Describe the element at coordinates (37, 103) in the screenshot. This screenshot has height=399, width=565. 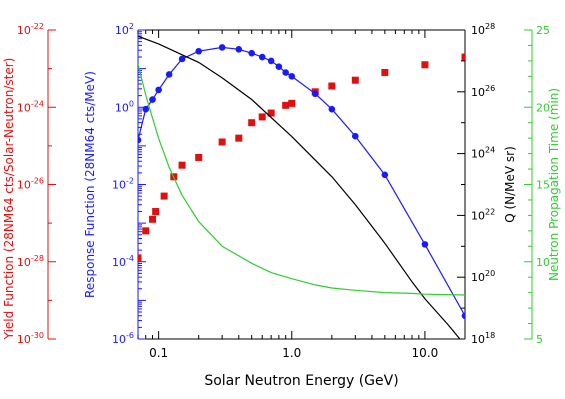
I see `yield-tick-label-exponent: -24` at that location.